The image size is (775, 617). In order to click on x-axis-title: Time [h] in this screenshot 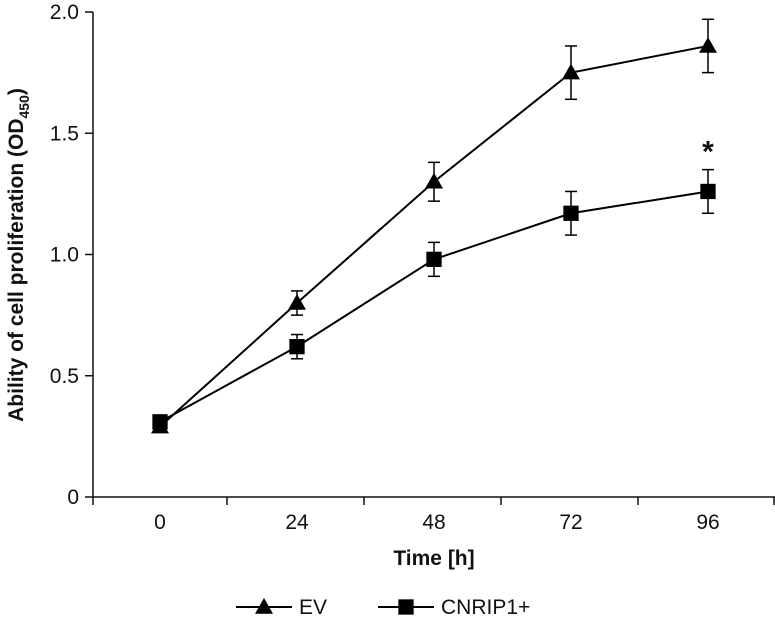, I will do `click(433, 558)`.